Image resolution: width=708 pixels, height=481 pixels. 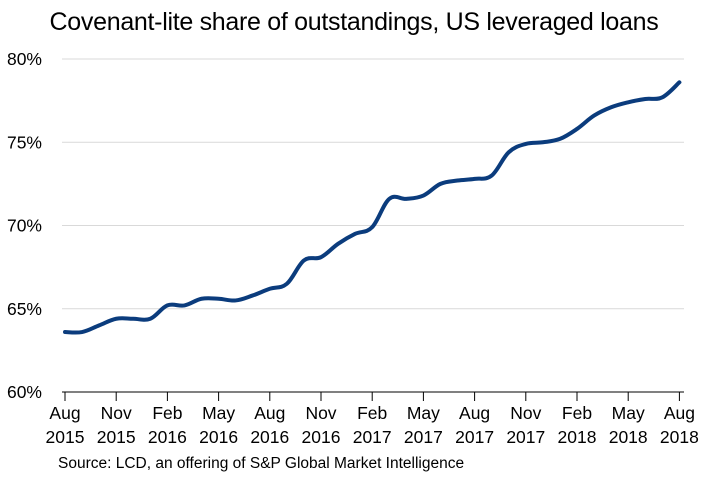 I want to click on x-tick-label: Nov 2017, so click(x=525, y=425).